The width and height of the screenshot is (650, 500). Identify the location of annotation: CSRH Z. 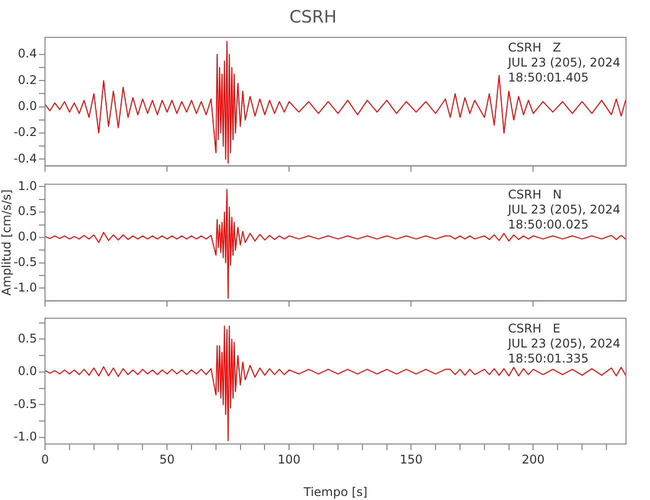
(535, 47).